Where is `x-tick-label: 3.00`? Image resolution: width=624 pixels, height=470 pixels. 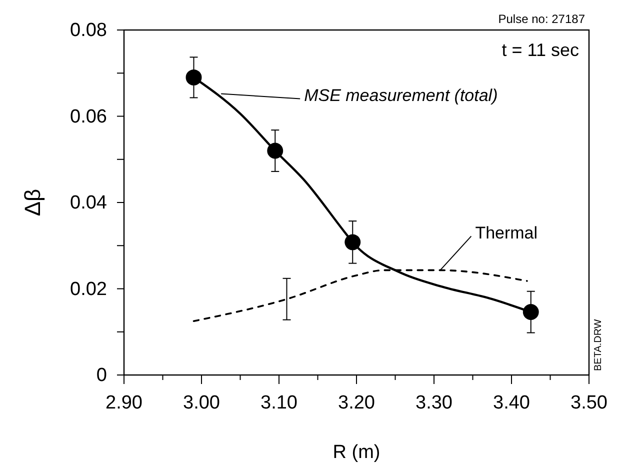 x-tick-label: 3.00 is located at coordinates (201, 403).